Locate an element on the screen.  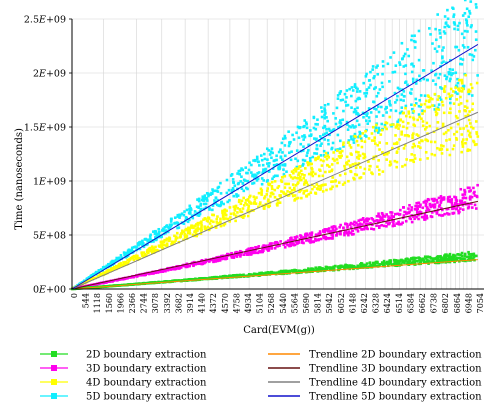
x-tick-label: 5440 is located at coordinates (283, 303).